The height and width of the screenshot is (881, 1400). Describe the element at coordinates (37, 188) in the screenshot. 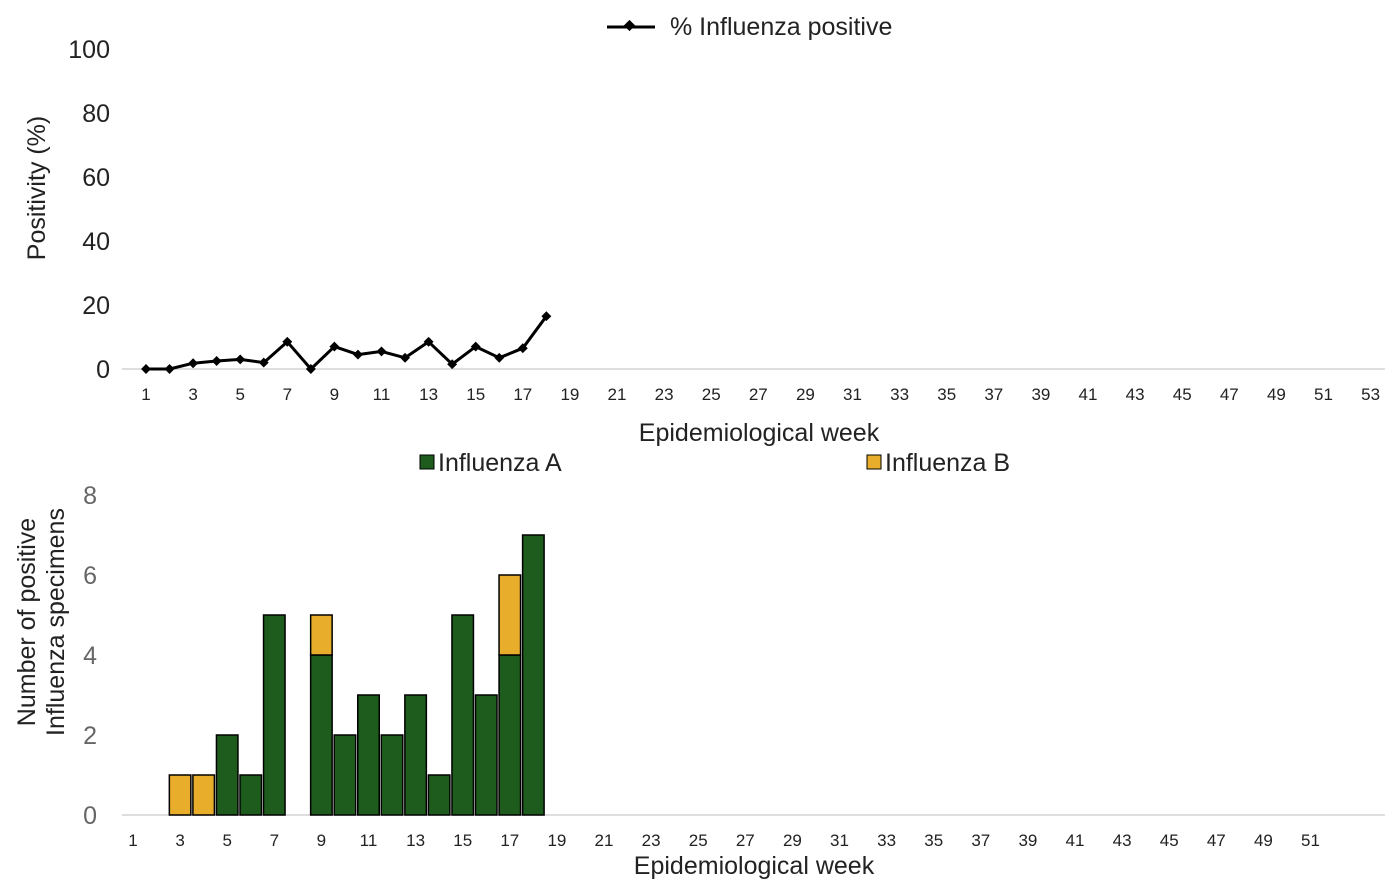

I see `top-y-axis-label: Positivity (%)` at that location.